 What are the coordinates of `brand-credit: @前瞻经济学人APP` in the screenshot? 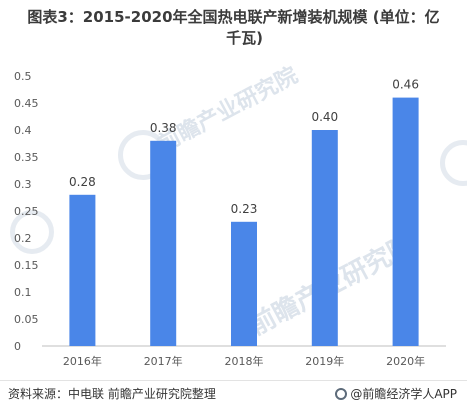 It's located at (396, 393).